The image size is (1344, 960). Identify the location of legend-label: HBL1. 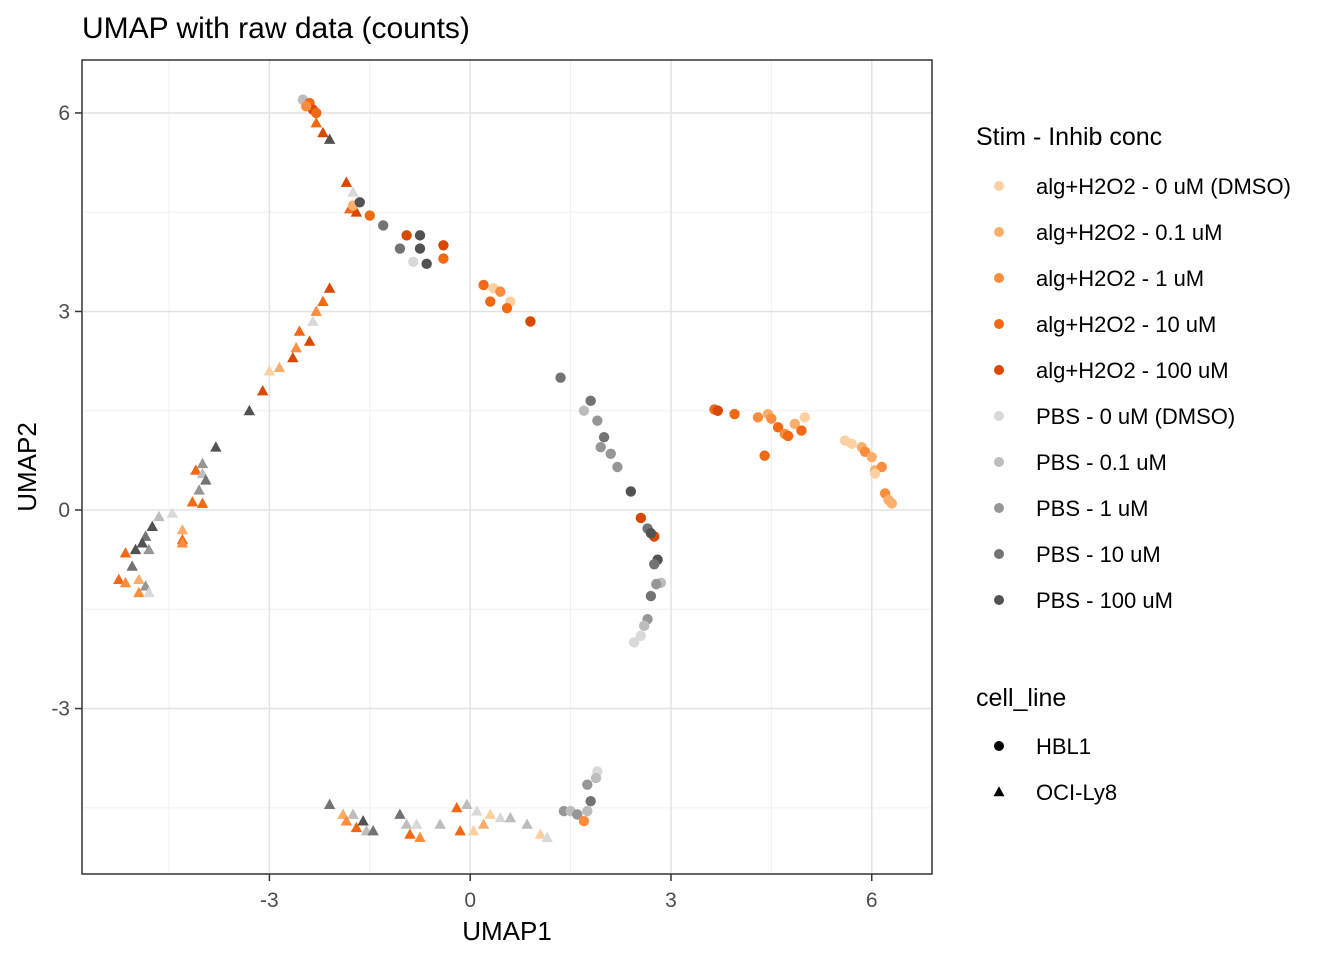
(1063, 746).